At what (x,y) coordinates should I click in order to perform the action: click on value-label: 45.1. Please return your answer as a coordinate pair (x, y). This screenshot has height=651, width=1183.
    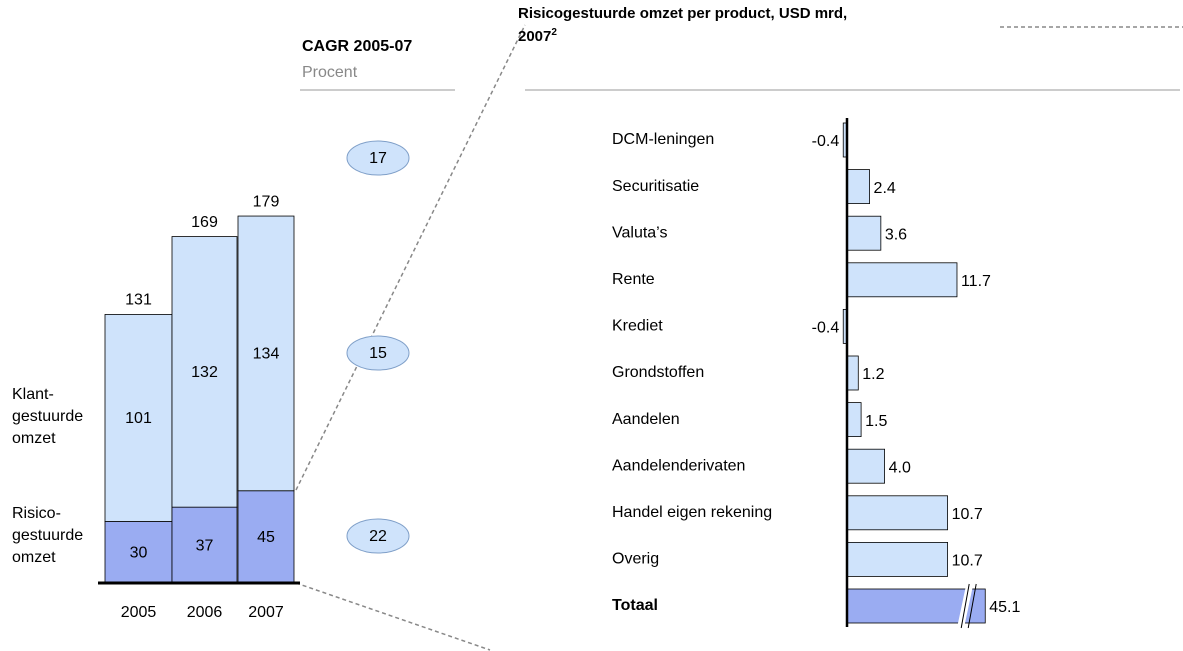
    Looking at the image, I should click on (1004, 607).